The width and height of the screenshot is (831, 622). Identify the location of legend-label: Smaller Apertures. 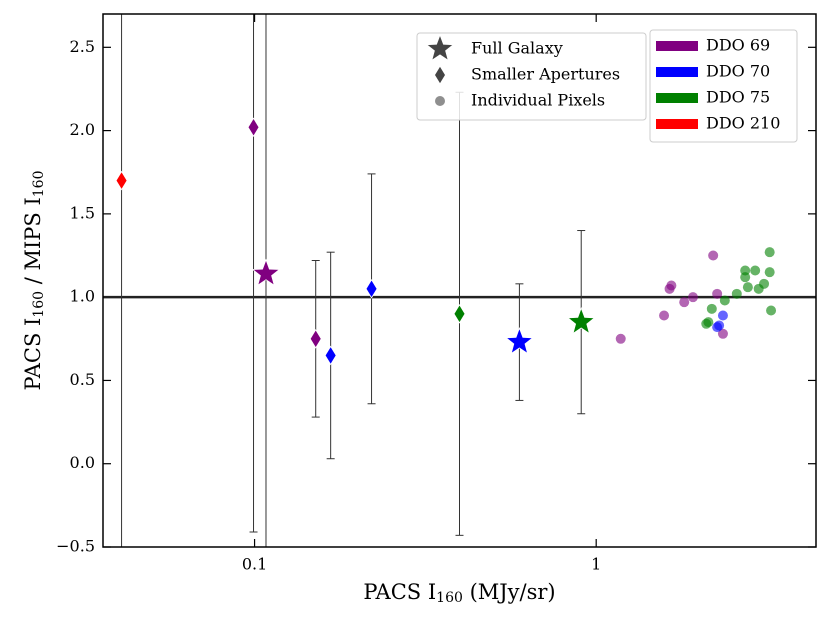
(545, 74).